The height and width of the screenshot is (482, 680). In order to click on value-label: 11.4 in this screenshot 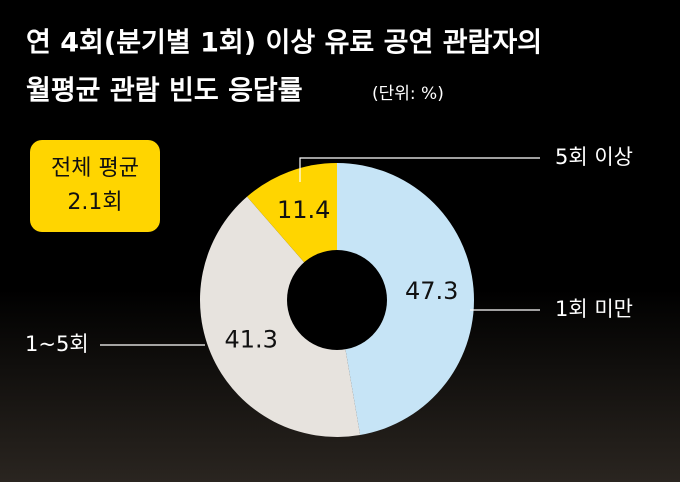, I will do `click(303, 210)`.